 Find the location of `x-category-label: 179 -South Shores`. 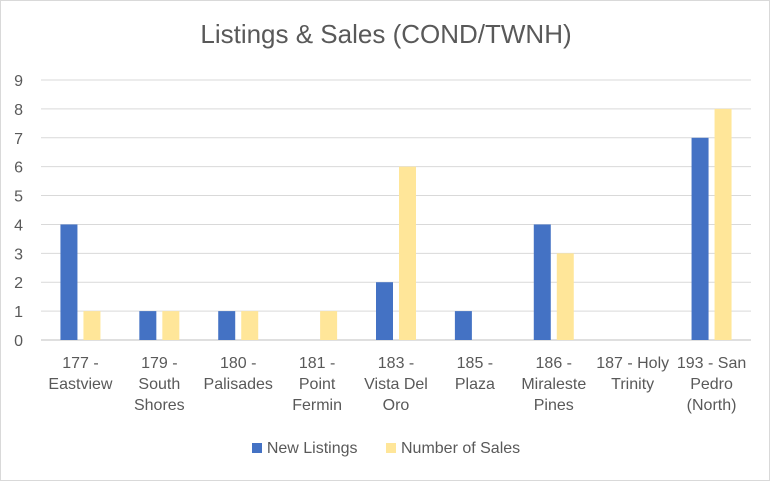

x-category-label: 179 -South Shores is located at coordinates (159, 384).